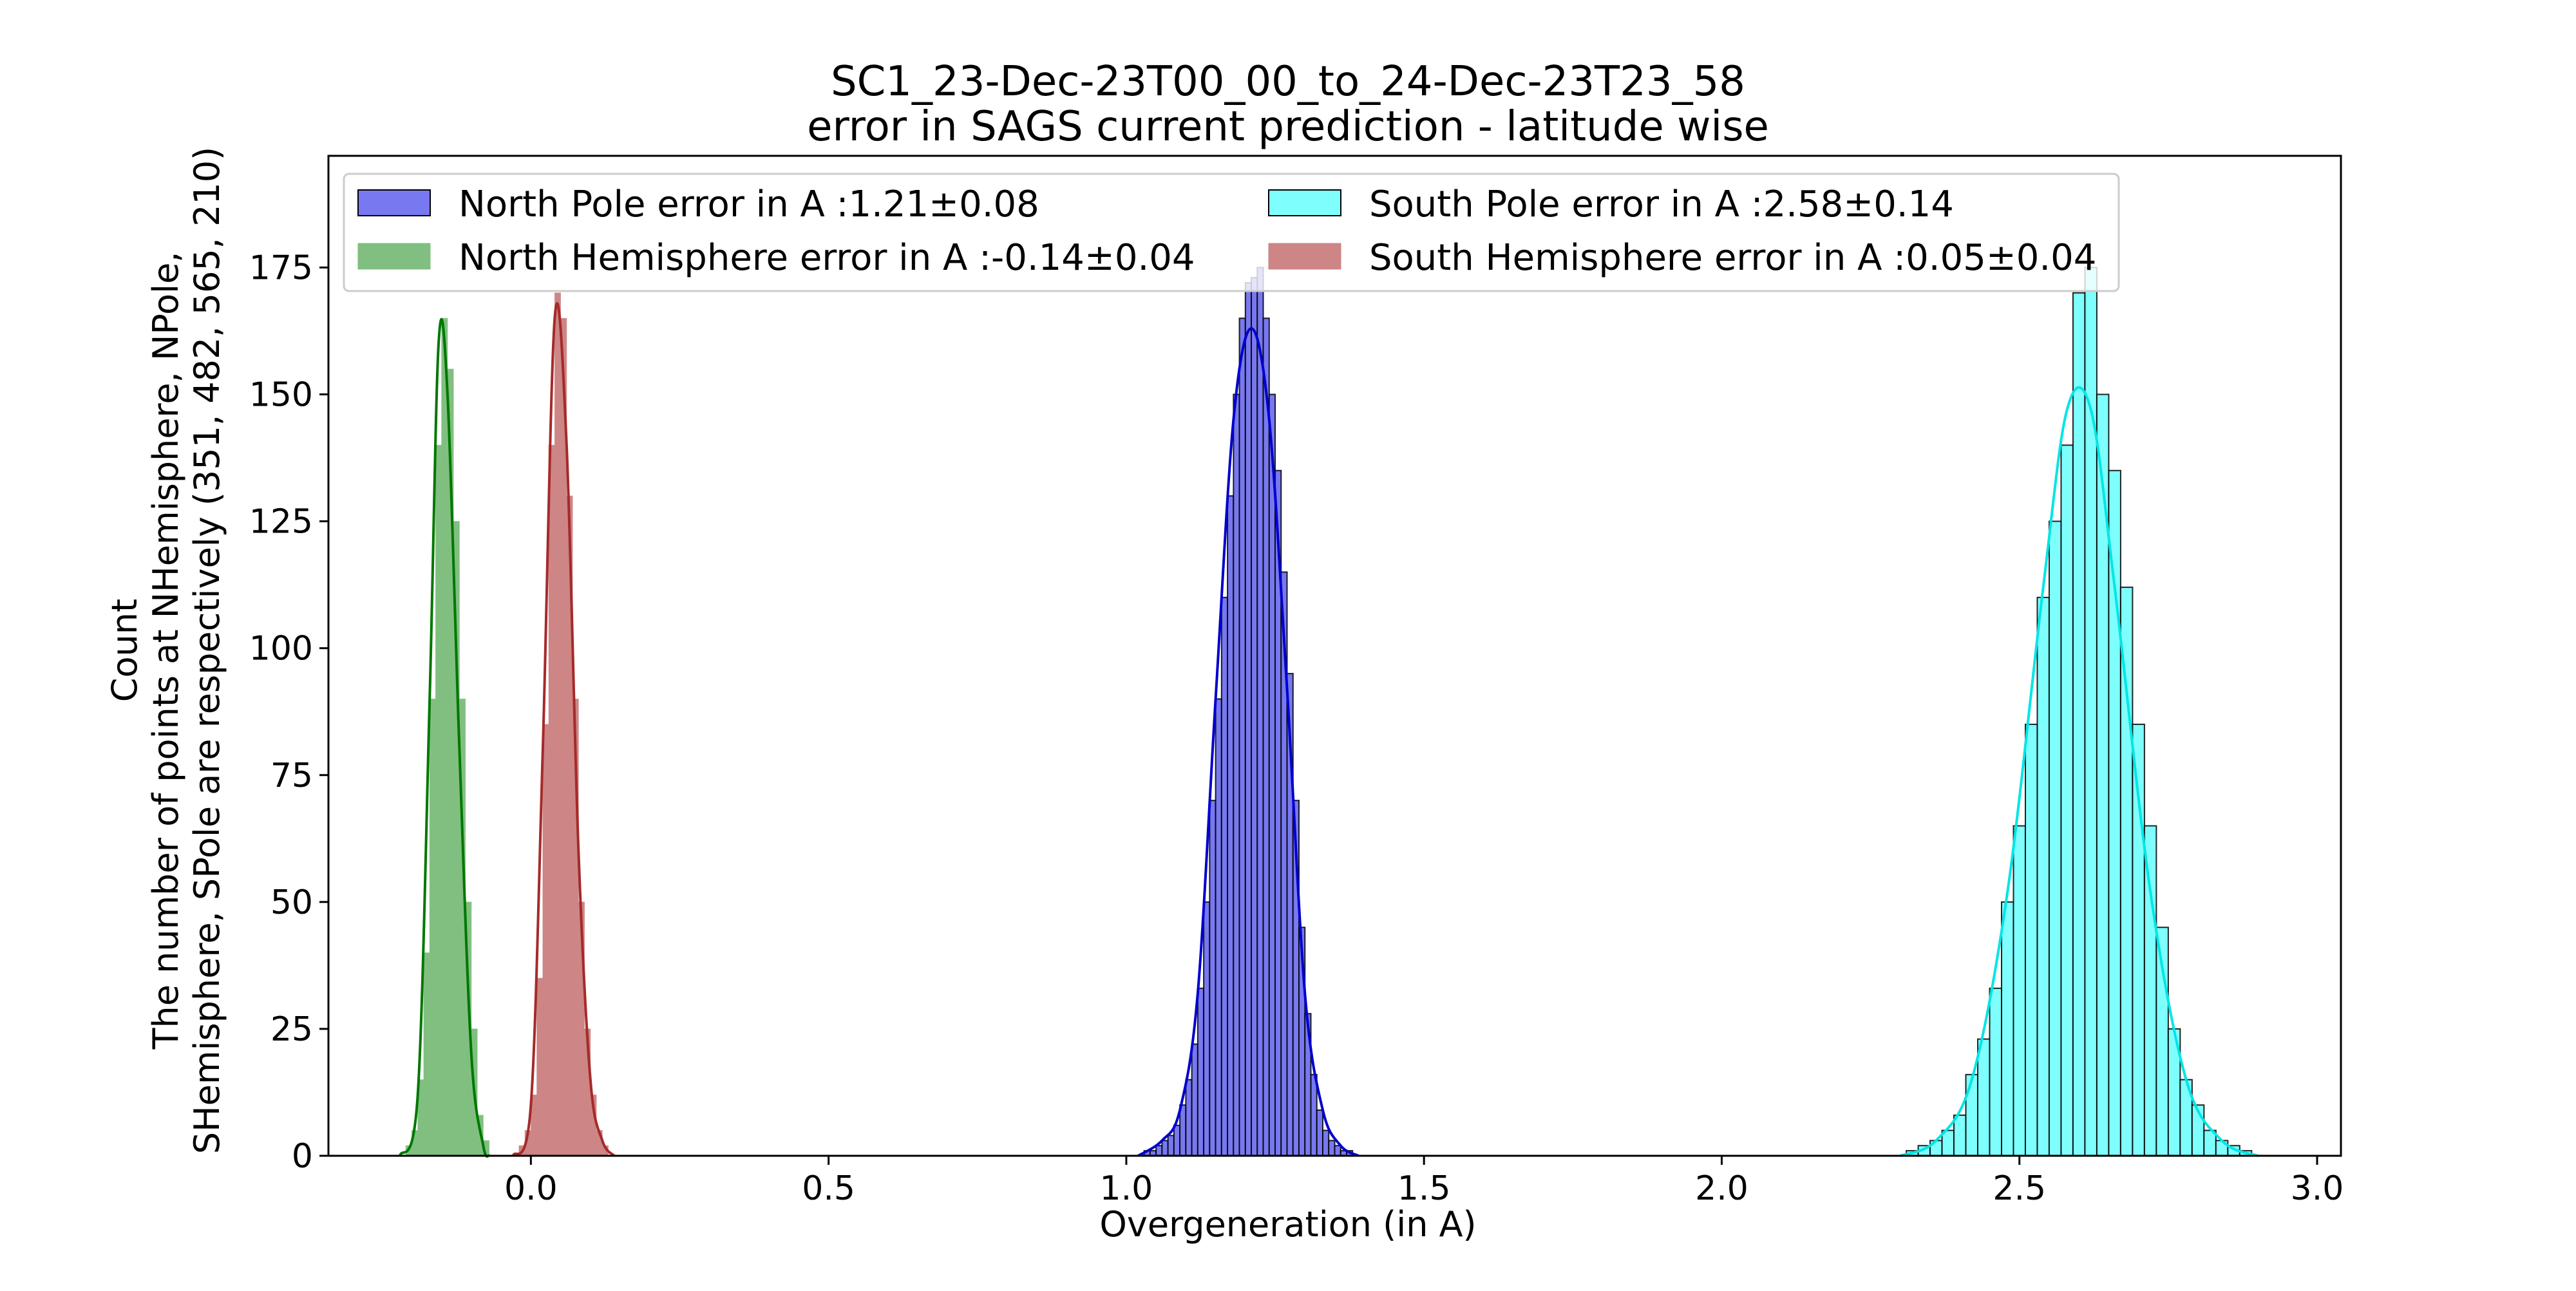  I want to click on legend-label-north-pole: North Pole error in A :1.21±0.08, so click(749, 204).